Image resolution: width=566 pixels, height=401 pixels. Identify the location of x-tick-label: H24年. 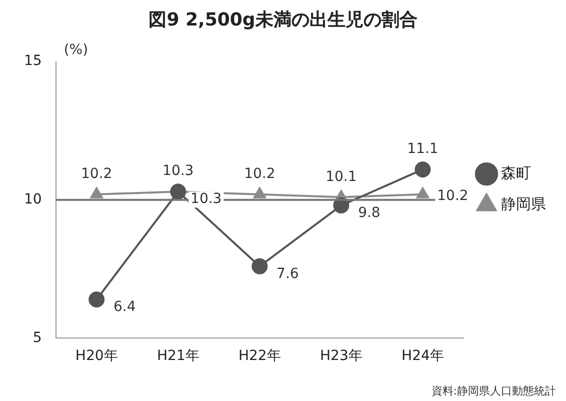
(423, 356).